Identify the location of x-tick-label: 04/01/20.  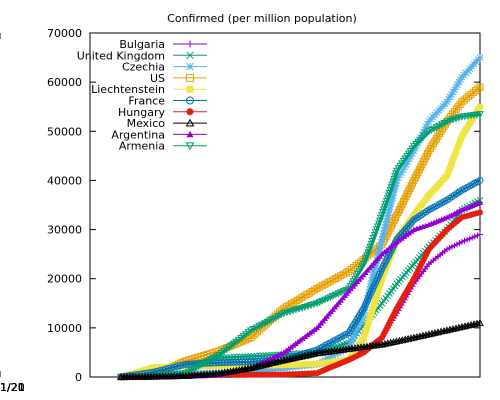
(12, 387).